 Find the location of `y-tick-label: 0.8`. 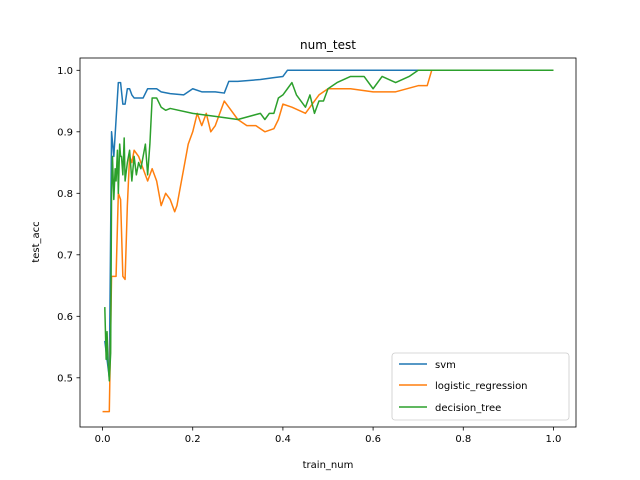

y-tick-label: 0.8 is located at coordinates (65, 194).